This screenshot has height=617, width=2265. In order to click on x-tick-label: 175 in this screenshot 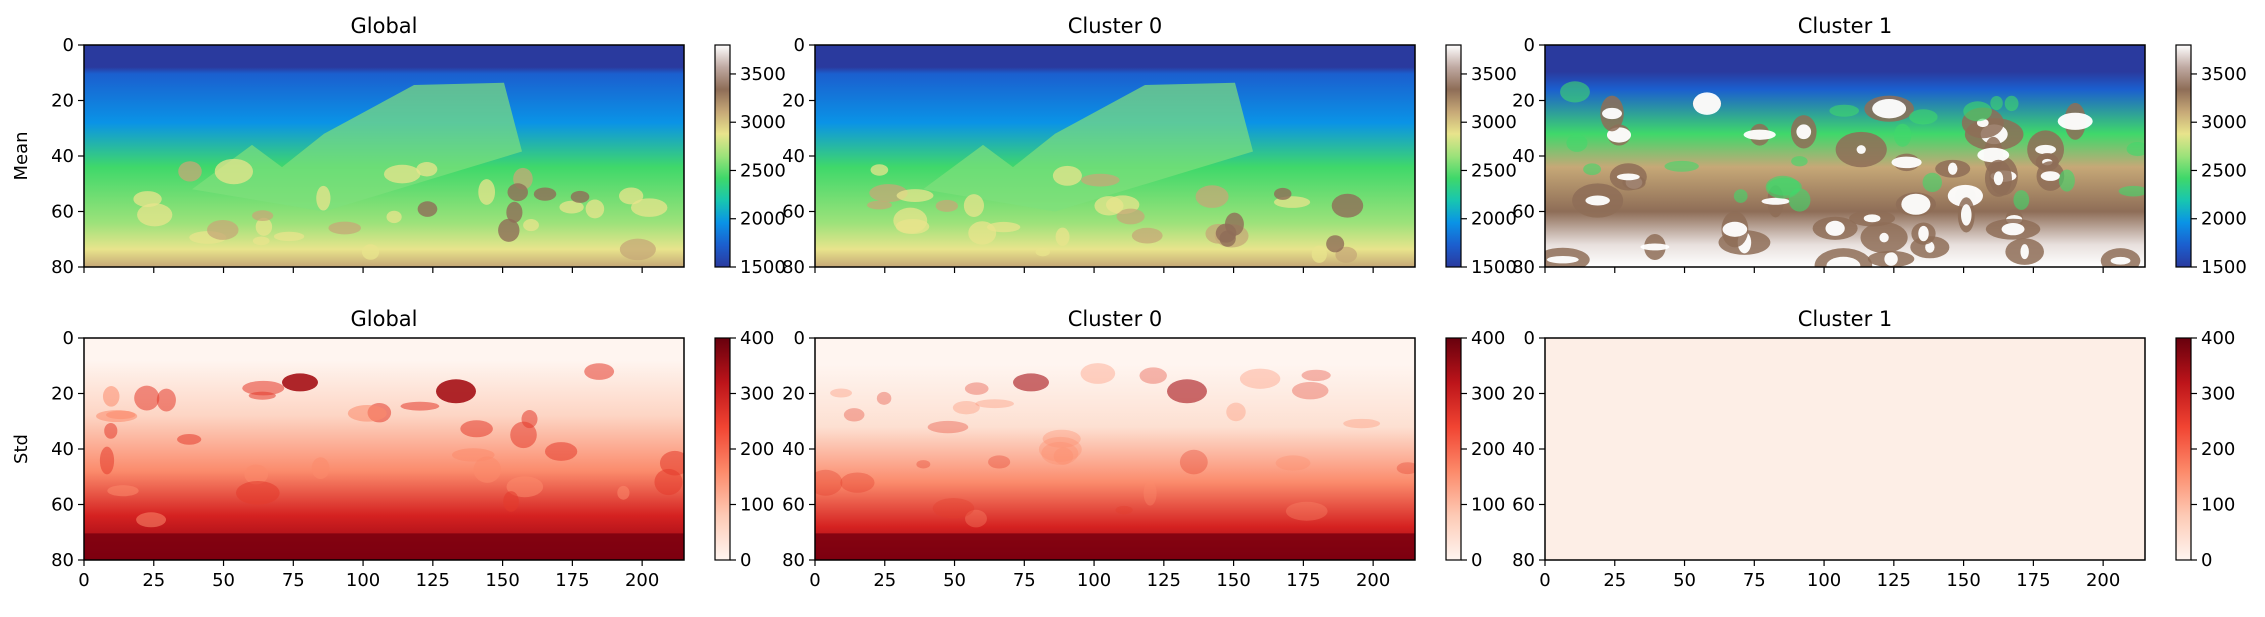, I will do `click(1303, 580)`.